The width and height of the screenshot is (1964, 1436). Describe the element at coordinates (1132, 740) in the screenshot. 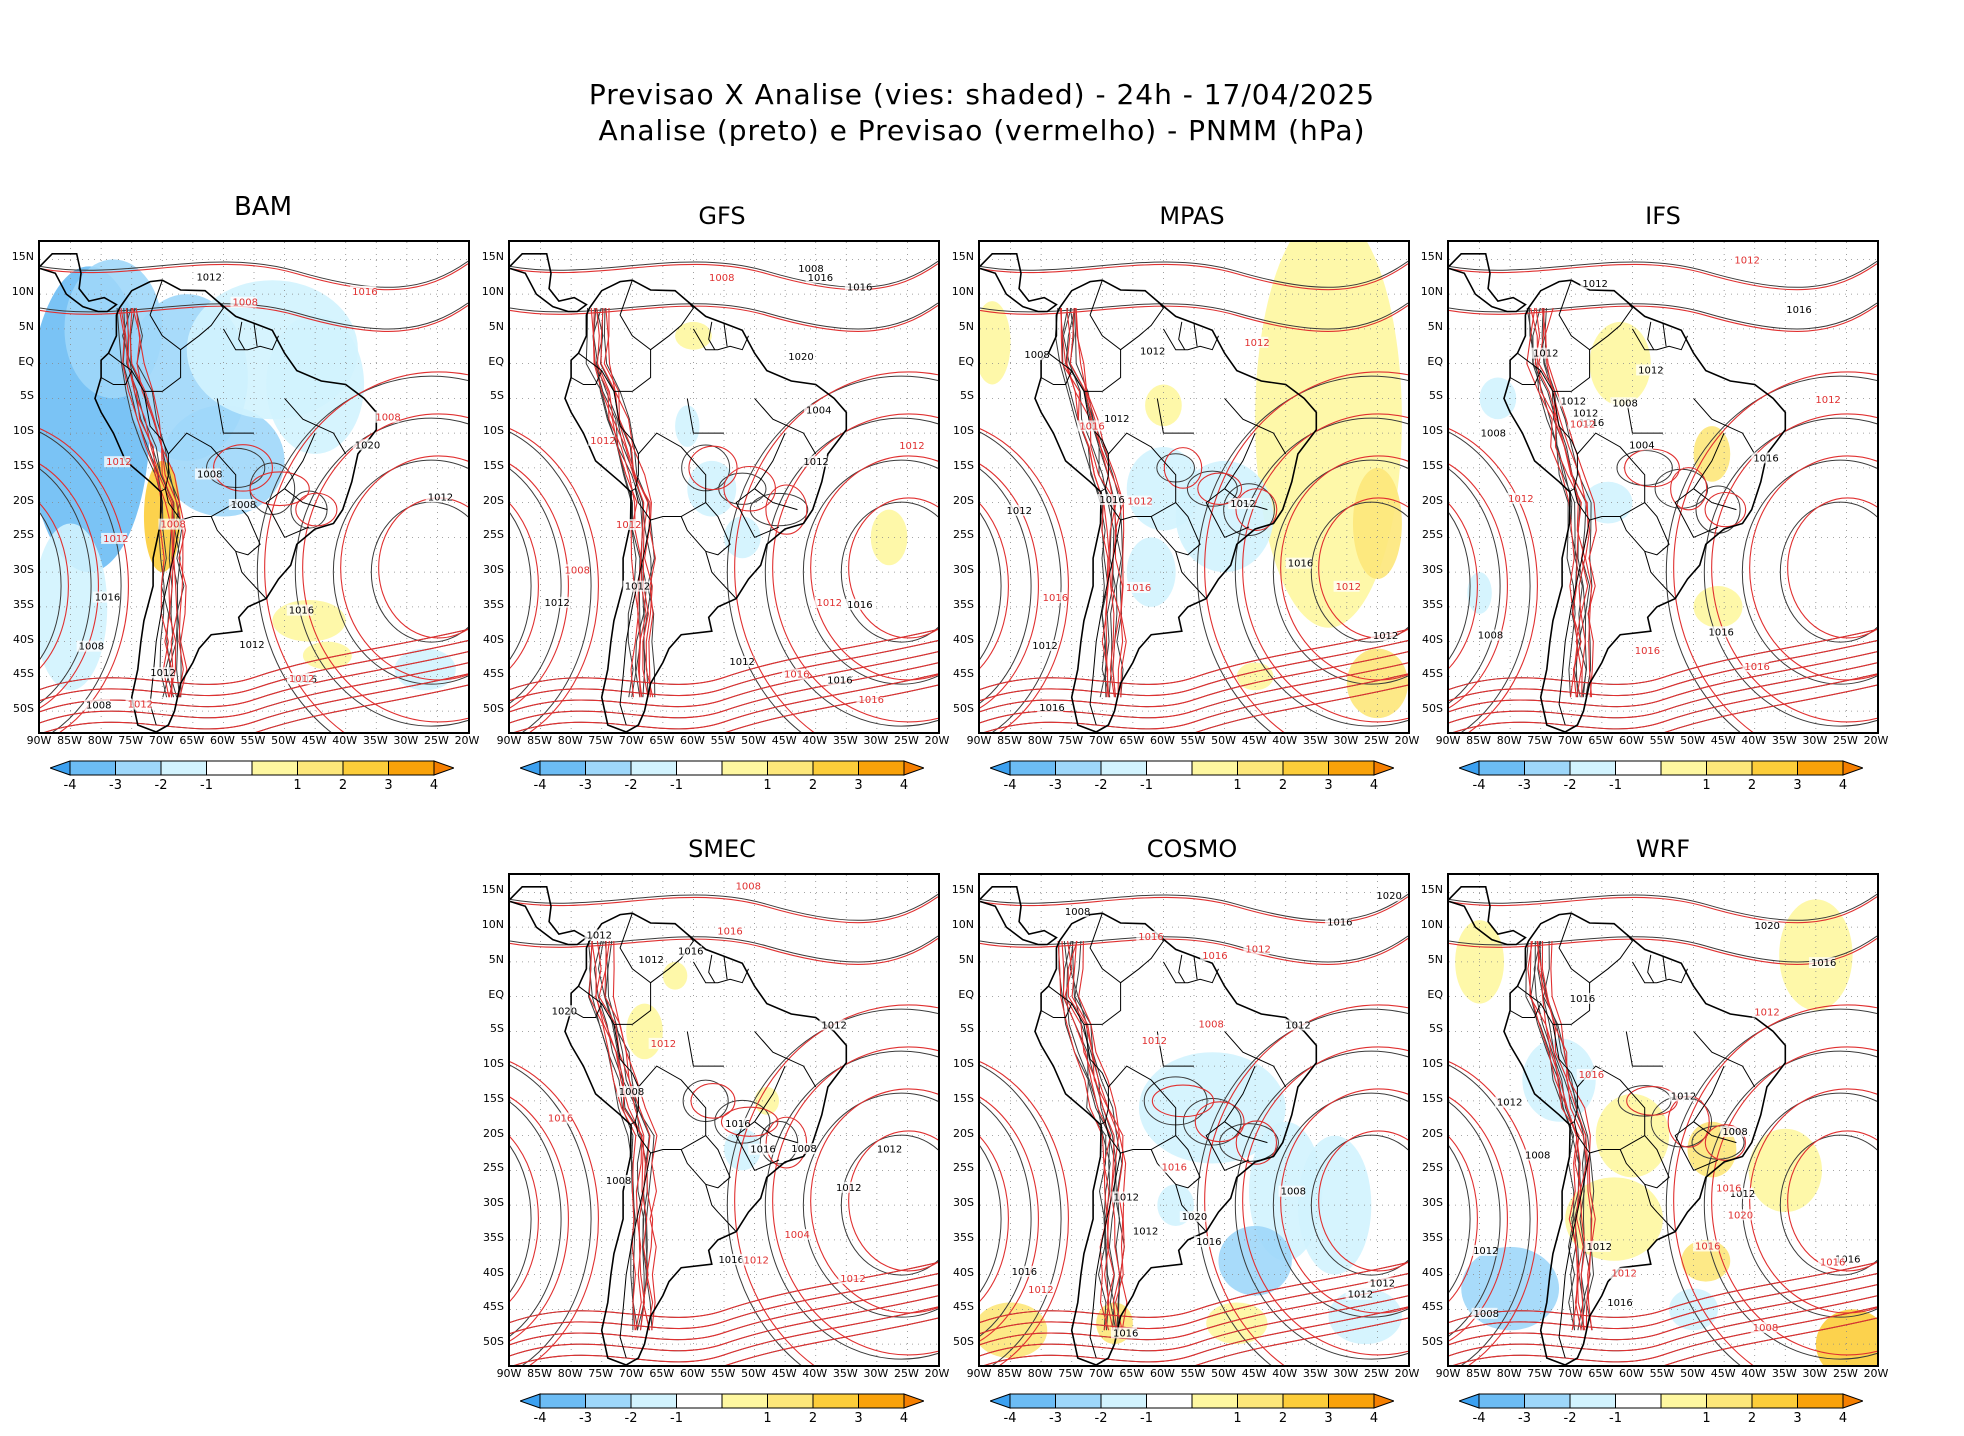

I see `lon-tick-label: 65W` at that location.